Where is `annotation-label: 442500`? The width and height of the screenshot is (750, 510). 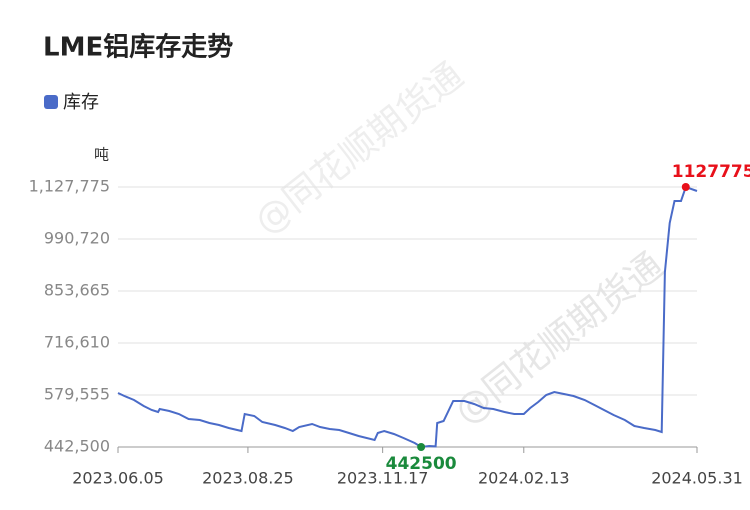
annotation-label: 442500 is located at coordinates (421, 464).